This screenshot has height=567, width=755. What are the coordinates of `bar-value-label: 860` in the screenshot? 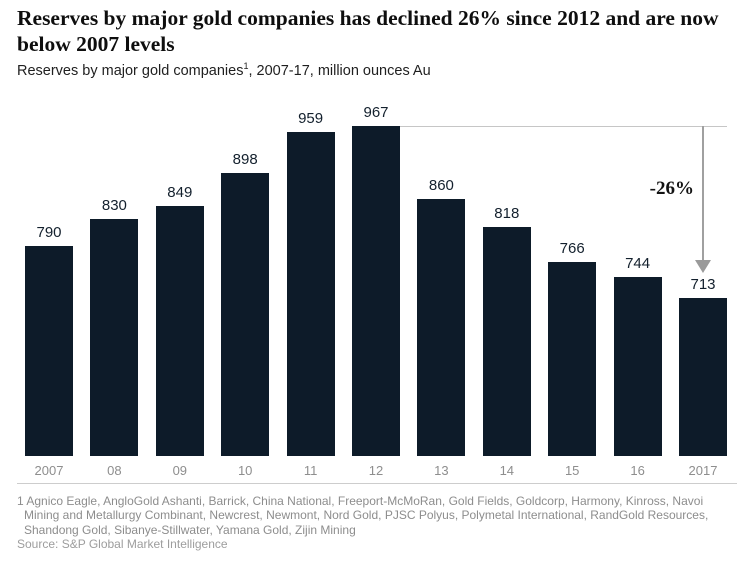 It's located at (441, 185).